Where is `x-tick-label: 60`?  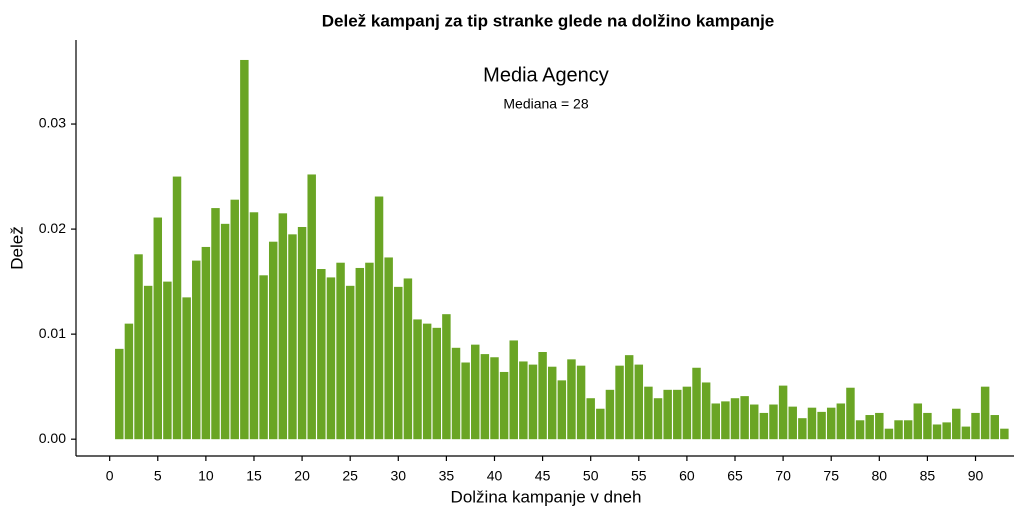
x-tick-label: 60 is located at coordinates (687, 476).